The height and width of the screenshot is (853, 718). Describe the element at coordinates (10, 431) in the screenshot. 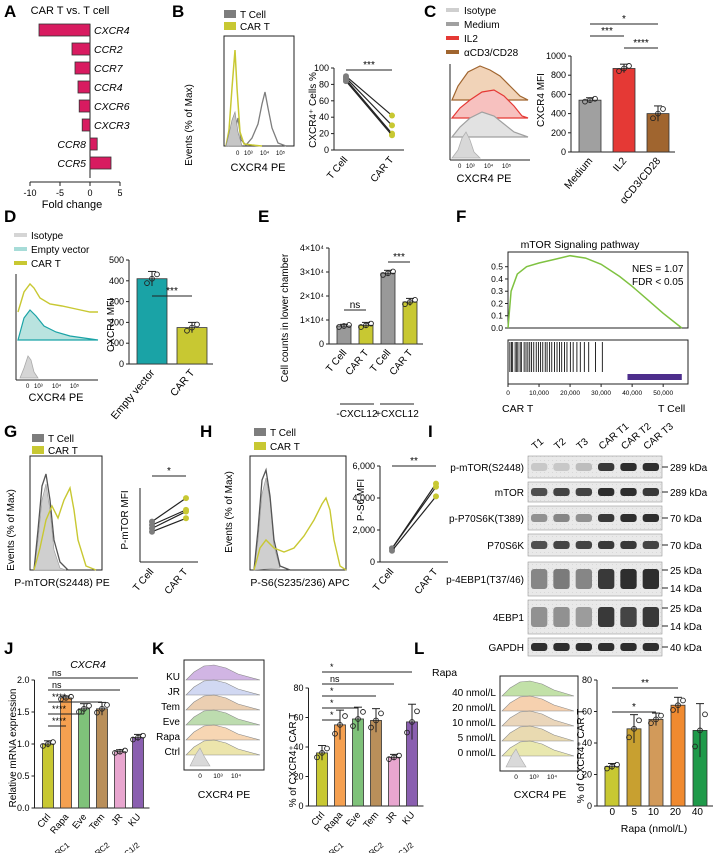

I see `panel-label-g: G` at that location.